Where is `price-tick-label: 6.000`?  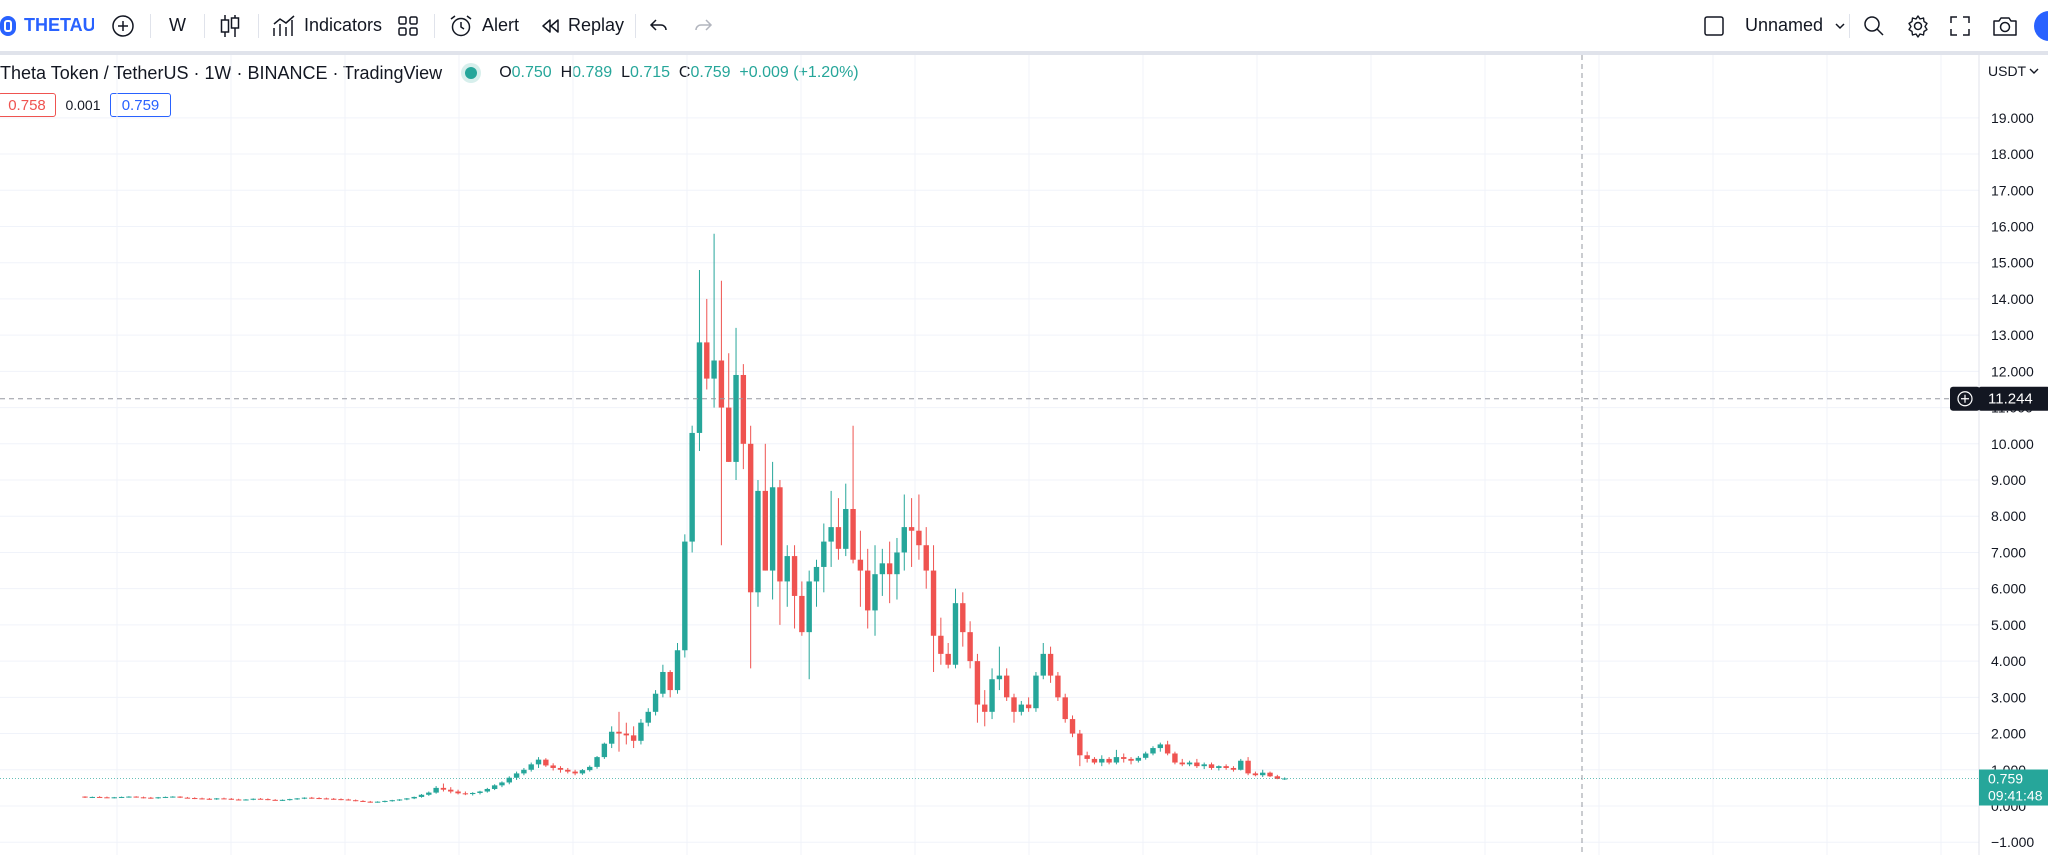 price-tick-label: 6.000 is located at coordinates (2008, 589).